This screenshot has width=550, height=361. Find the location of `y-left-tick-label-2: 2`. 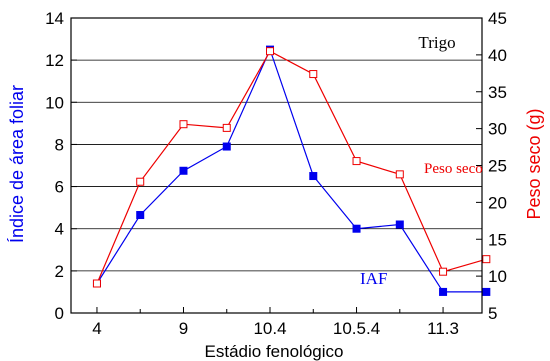

y-left-tick-label-2: 2 is located at coordinates (59, 271).